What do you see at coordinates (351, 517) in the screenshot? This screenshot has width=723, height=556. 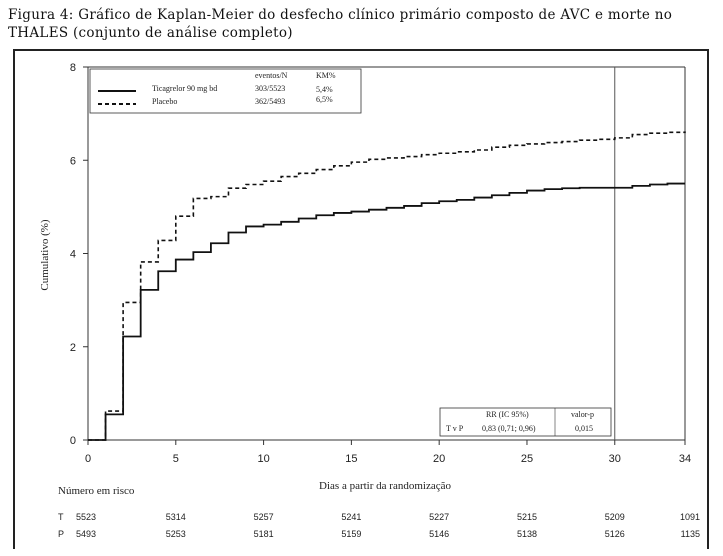 I see `risk-table-cell: 5241` at bounding box center [351, 517].